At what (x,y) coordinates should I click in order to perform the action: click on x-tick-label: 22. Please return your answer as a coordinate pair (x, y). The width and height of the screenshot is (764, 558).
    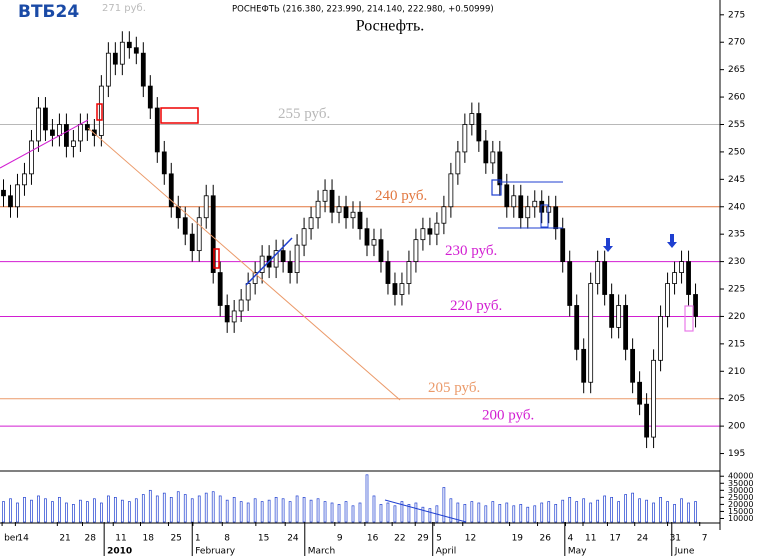
    Looking at the image, I should click on (399, 539).